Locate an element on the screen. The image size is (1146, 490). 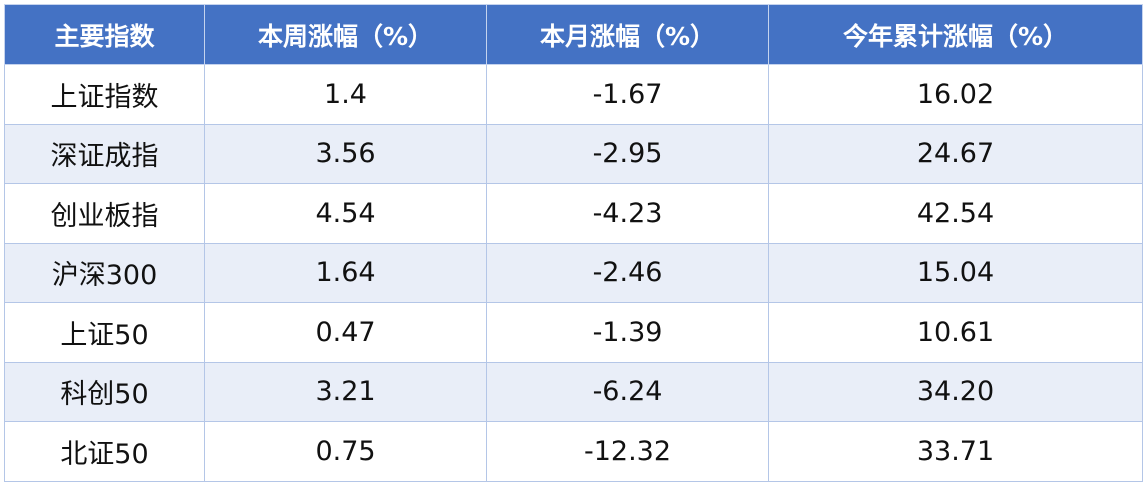
cell-index: 上证指数 is located at coordinates (104, 94).